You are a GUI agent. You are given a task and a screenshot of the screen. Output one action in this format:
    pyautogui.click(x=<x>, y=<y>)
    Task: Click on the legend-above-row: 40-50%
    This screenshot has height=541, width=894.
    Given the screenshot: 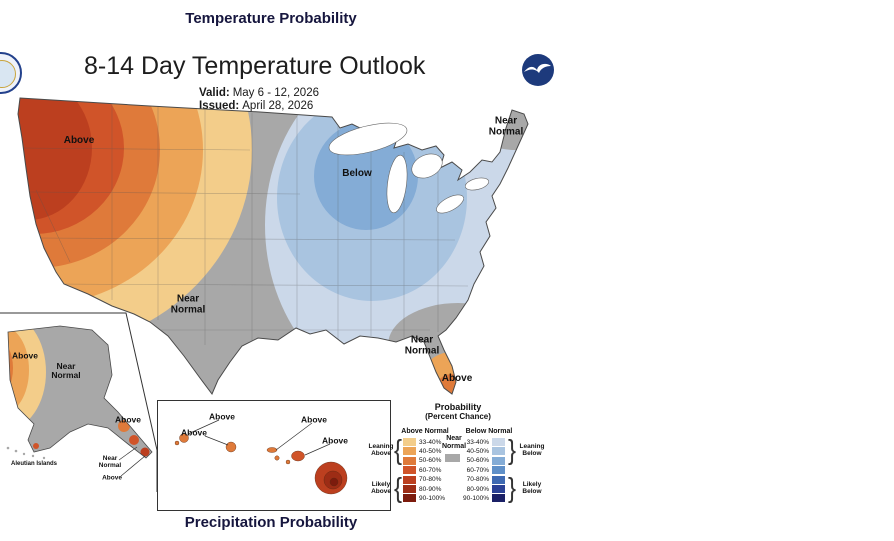 What is the action you would take?
    pyautogui.click(x=422, y=451)
    